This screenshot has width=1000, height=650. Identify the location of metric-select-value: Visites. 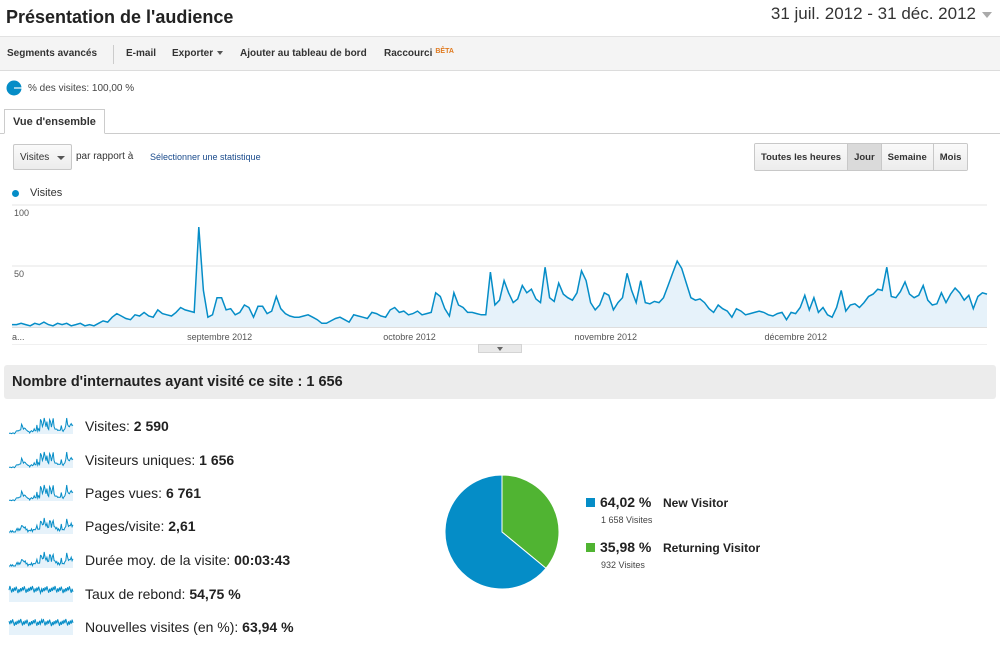
(35, 157).